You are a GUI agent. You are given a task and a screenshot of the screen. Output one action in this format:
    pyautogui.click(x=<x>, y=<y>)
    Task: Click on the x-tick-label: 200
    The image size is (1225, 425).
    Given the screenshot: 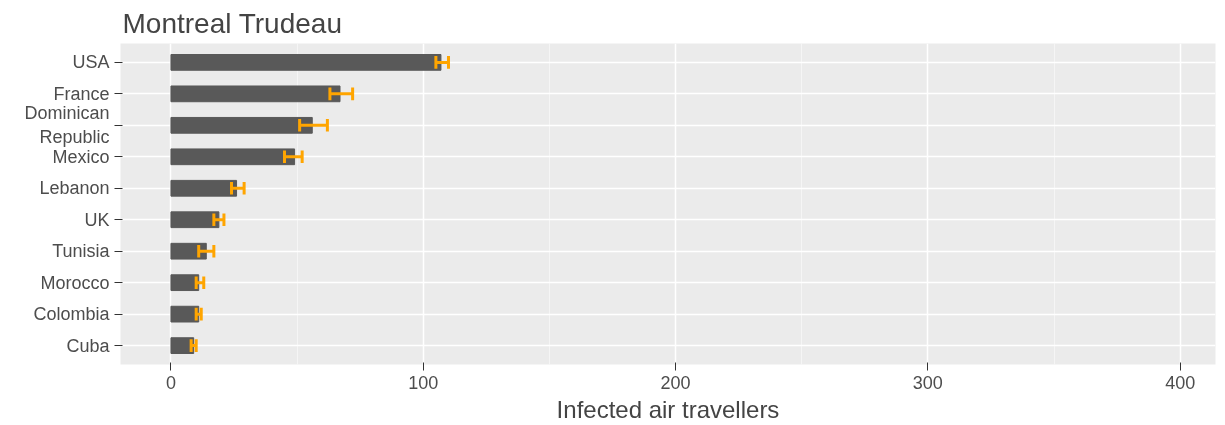 What is the action you would take?
    pyautogui.click(x=675, y=382)
    